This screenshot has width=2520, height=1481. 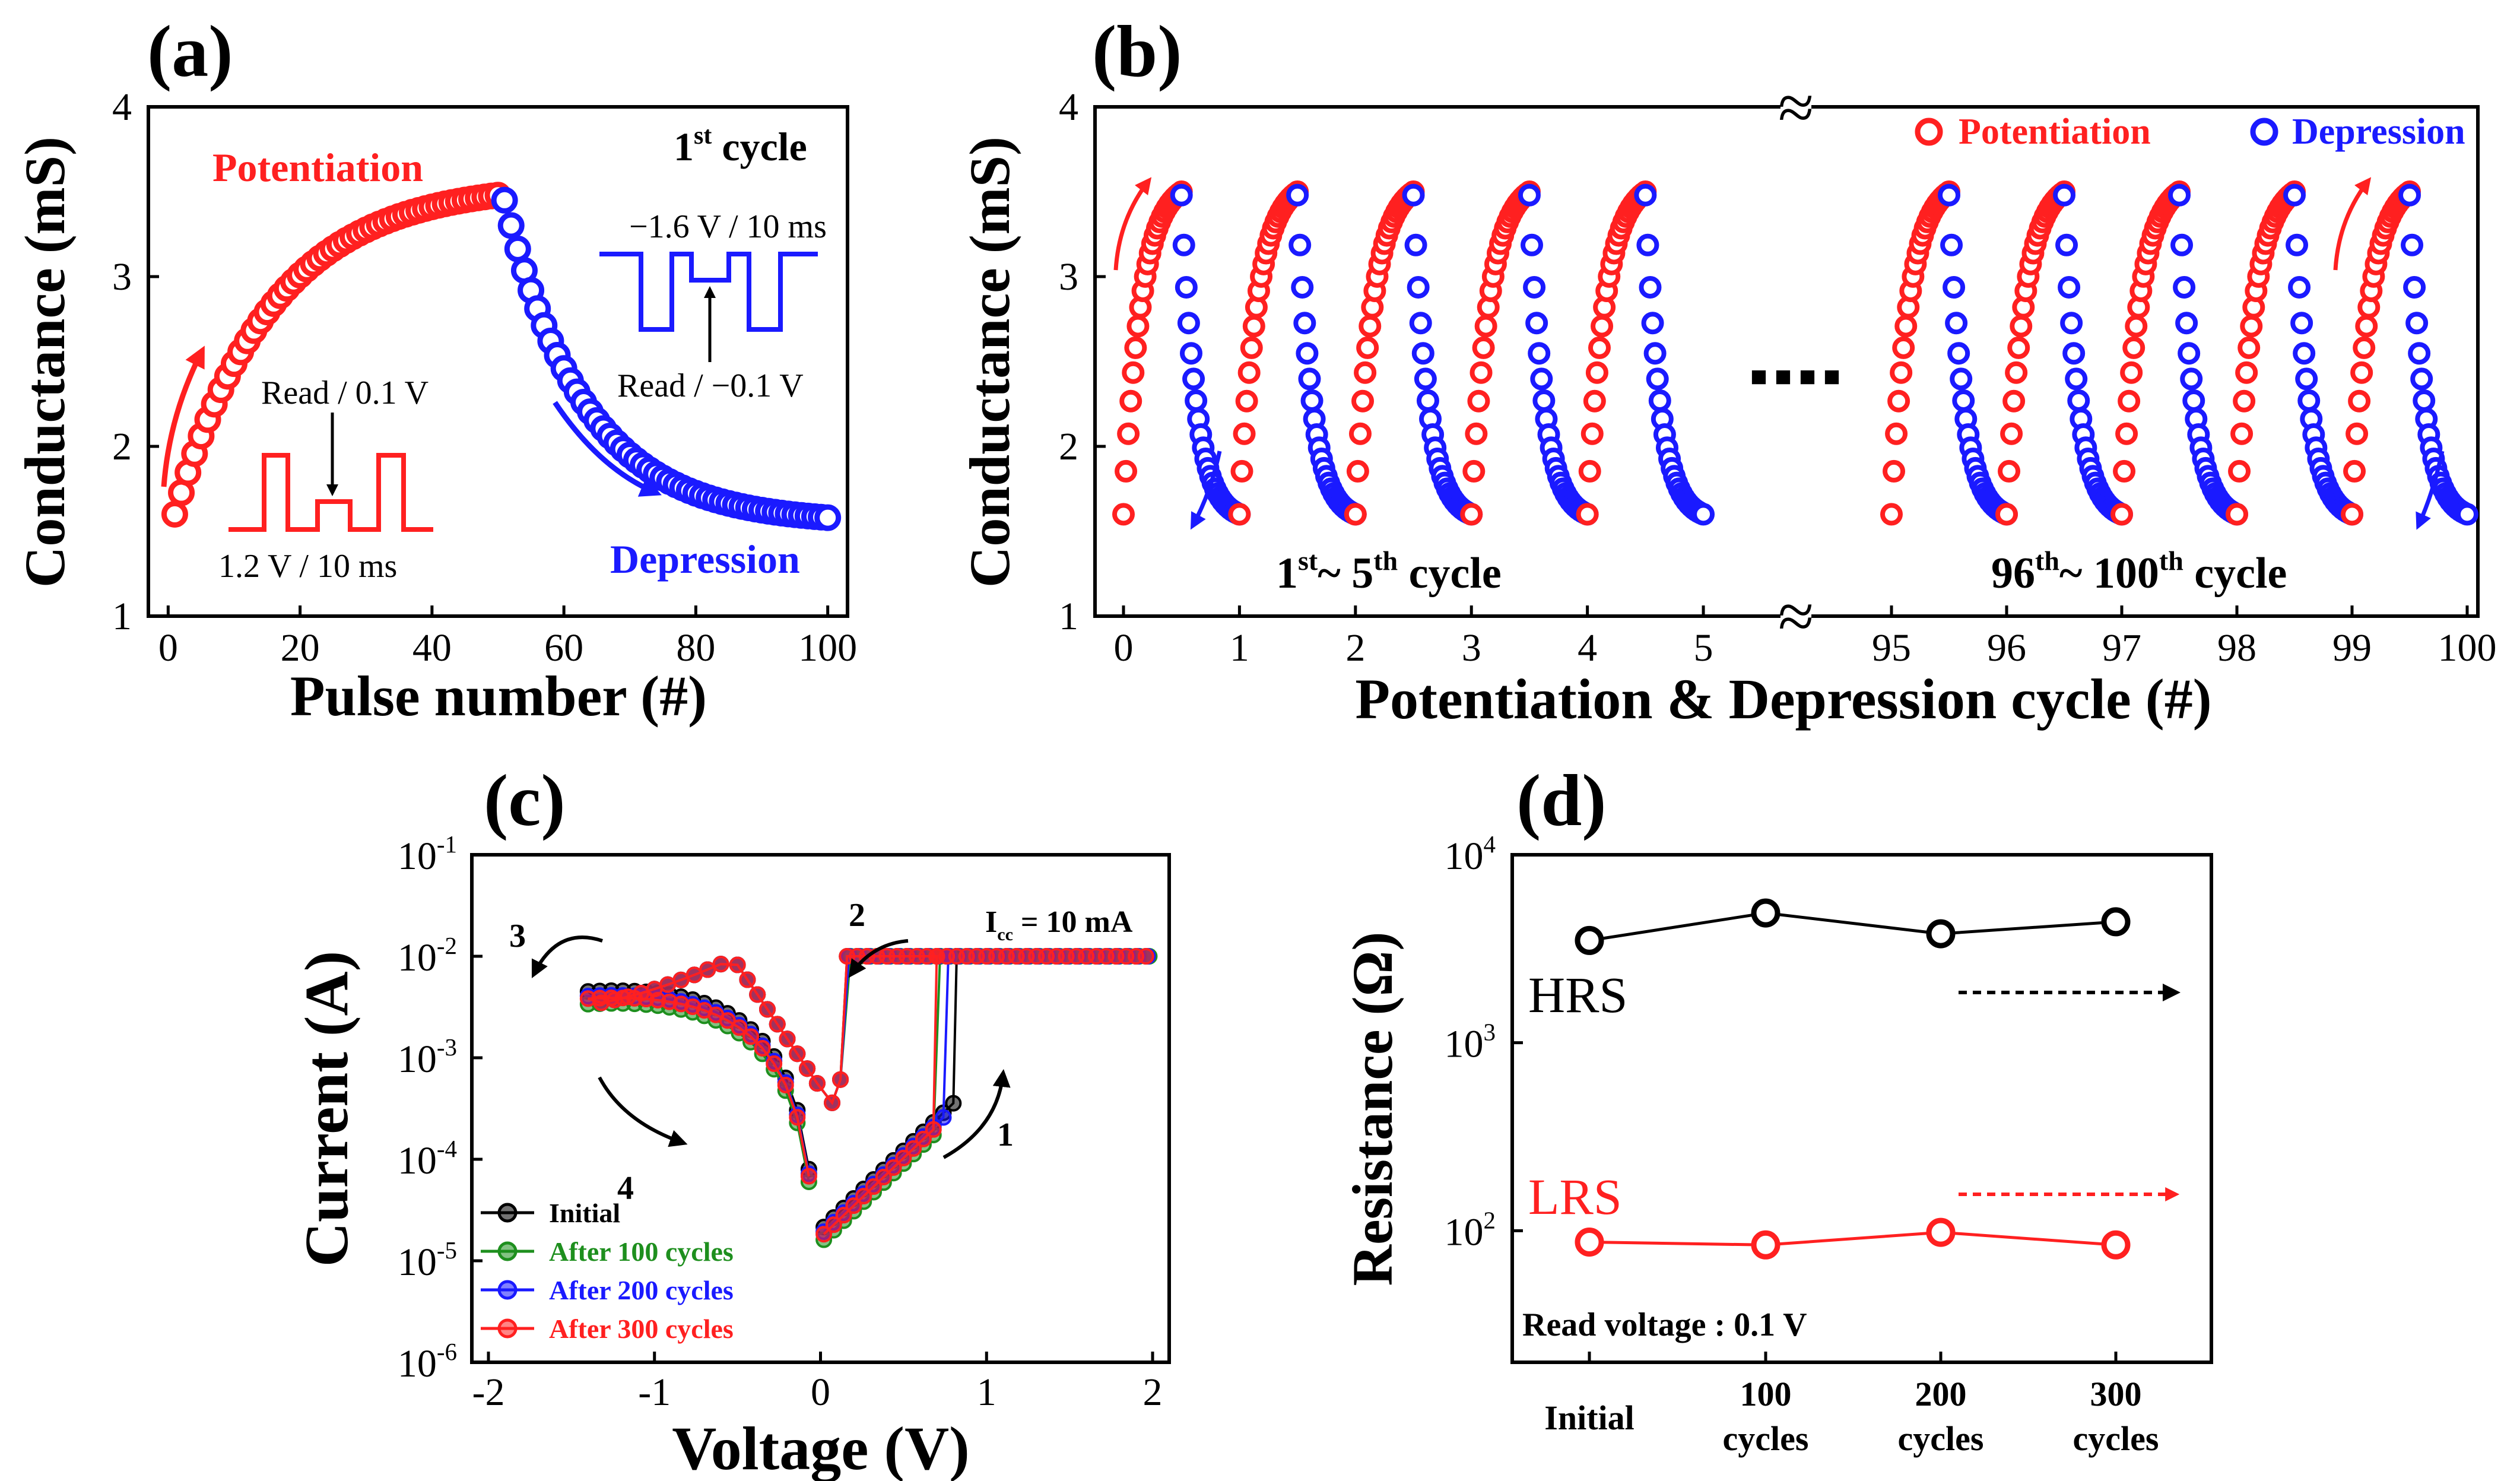 What do you see at coordinates (45, 362) in the screenshot?
I see `panel-a-ylabel: Conductance (mS)` at bounding box center [45, 362].